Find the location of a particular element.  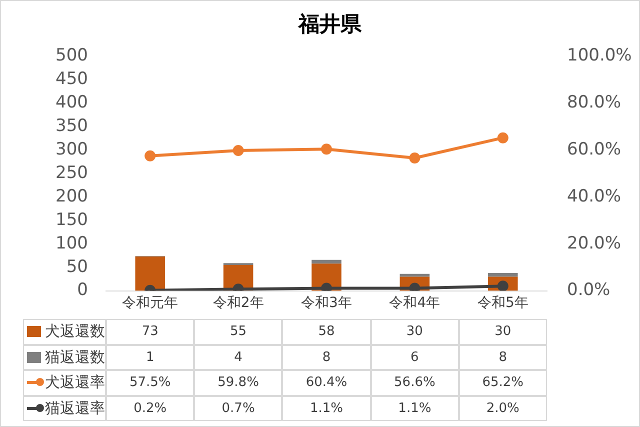

data-label: 0.2% is located at coordinates (150, 408).